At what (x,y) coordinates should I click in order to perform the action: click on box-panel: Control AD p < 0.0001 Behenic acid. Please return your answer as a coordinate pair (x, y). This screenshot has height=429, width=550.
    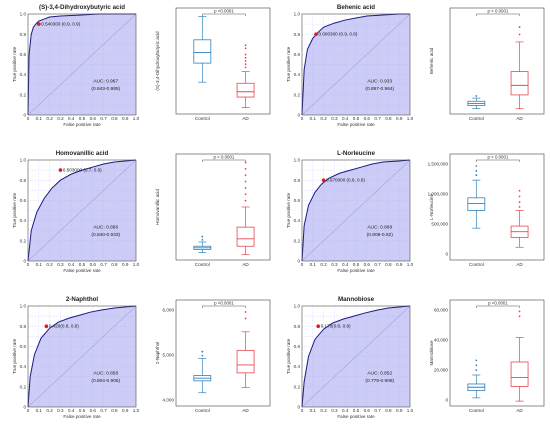
    Looking at the image, I should click on (487, 64).